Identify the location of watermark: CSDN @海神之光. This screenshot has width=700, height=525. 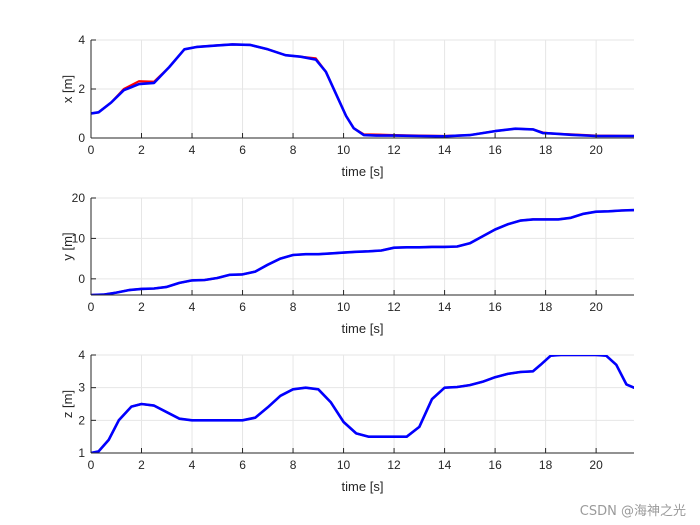
(632, 511).